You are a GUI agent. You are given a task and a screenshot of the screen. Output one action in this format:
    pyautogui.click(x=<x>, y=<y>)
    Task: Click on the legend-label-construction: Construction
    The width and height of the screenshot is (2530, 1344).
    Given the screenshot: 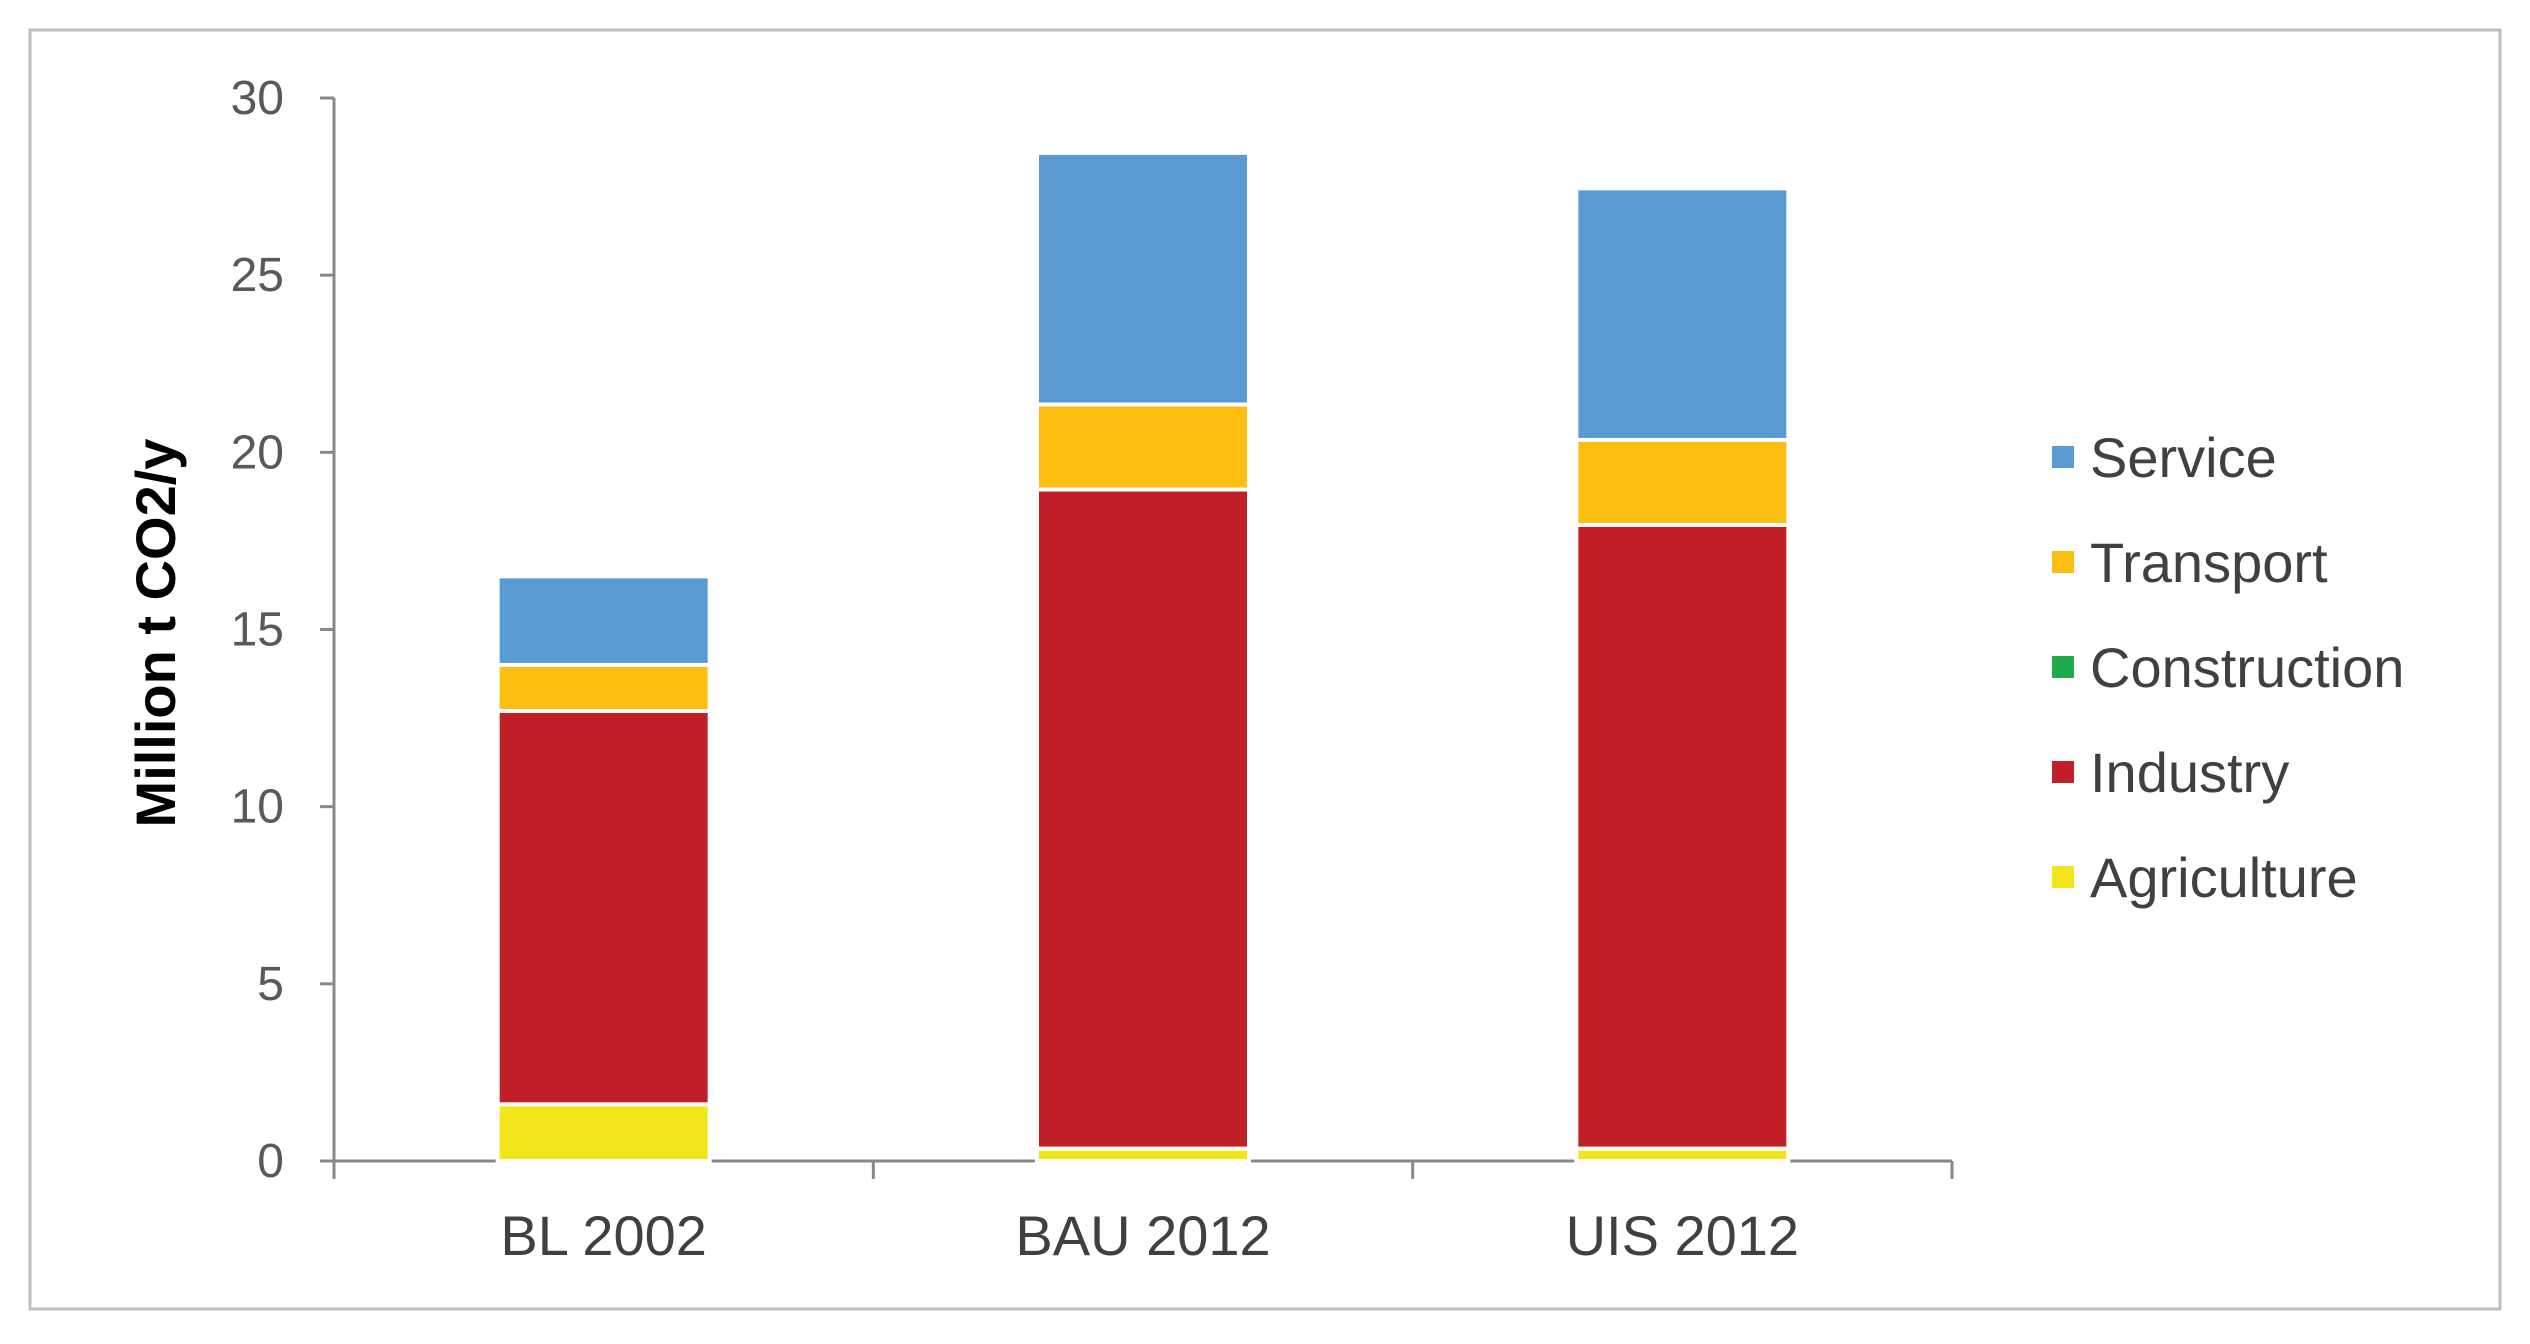 What is the action you would take?
    pyautogui.click(x=2247, y=667)
    